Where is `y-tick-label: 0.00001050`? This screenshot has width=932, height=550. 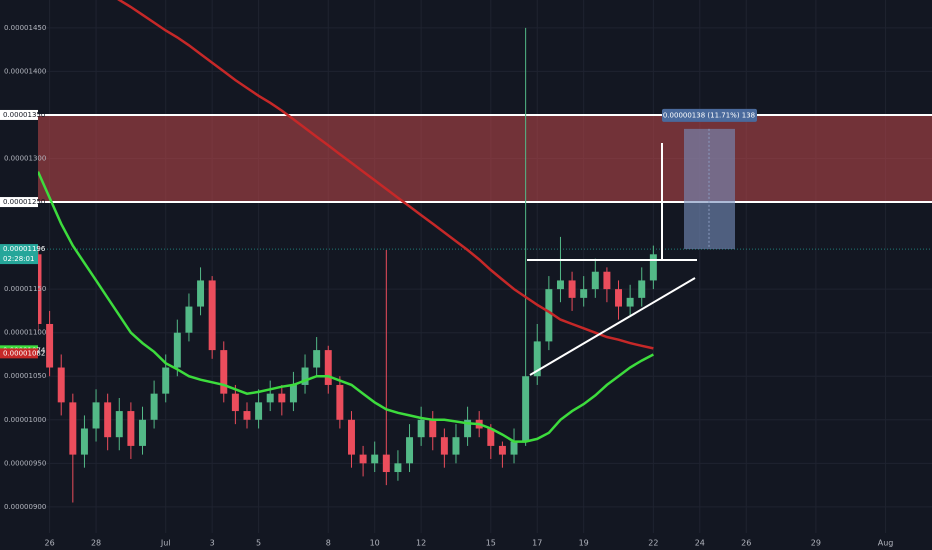 y-tick-label: 0.00001050 is located at coordinates (25, 376).